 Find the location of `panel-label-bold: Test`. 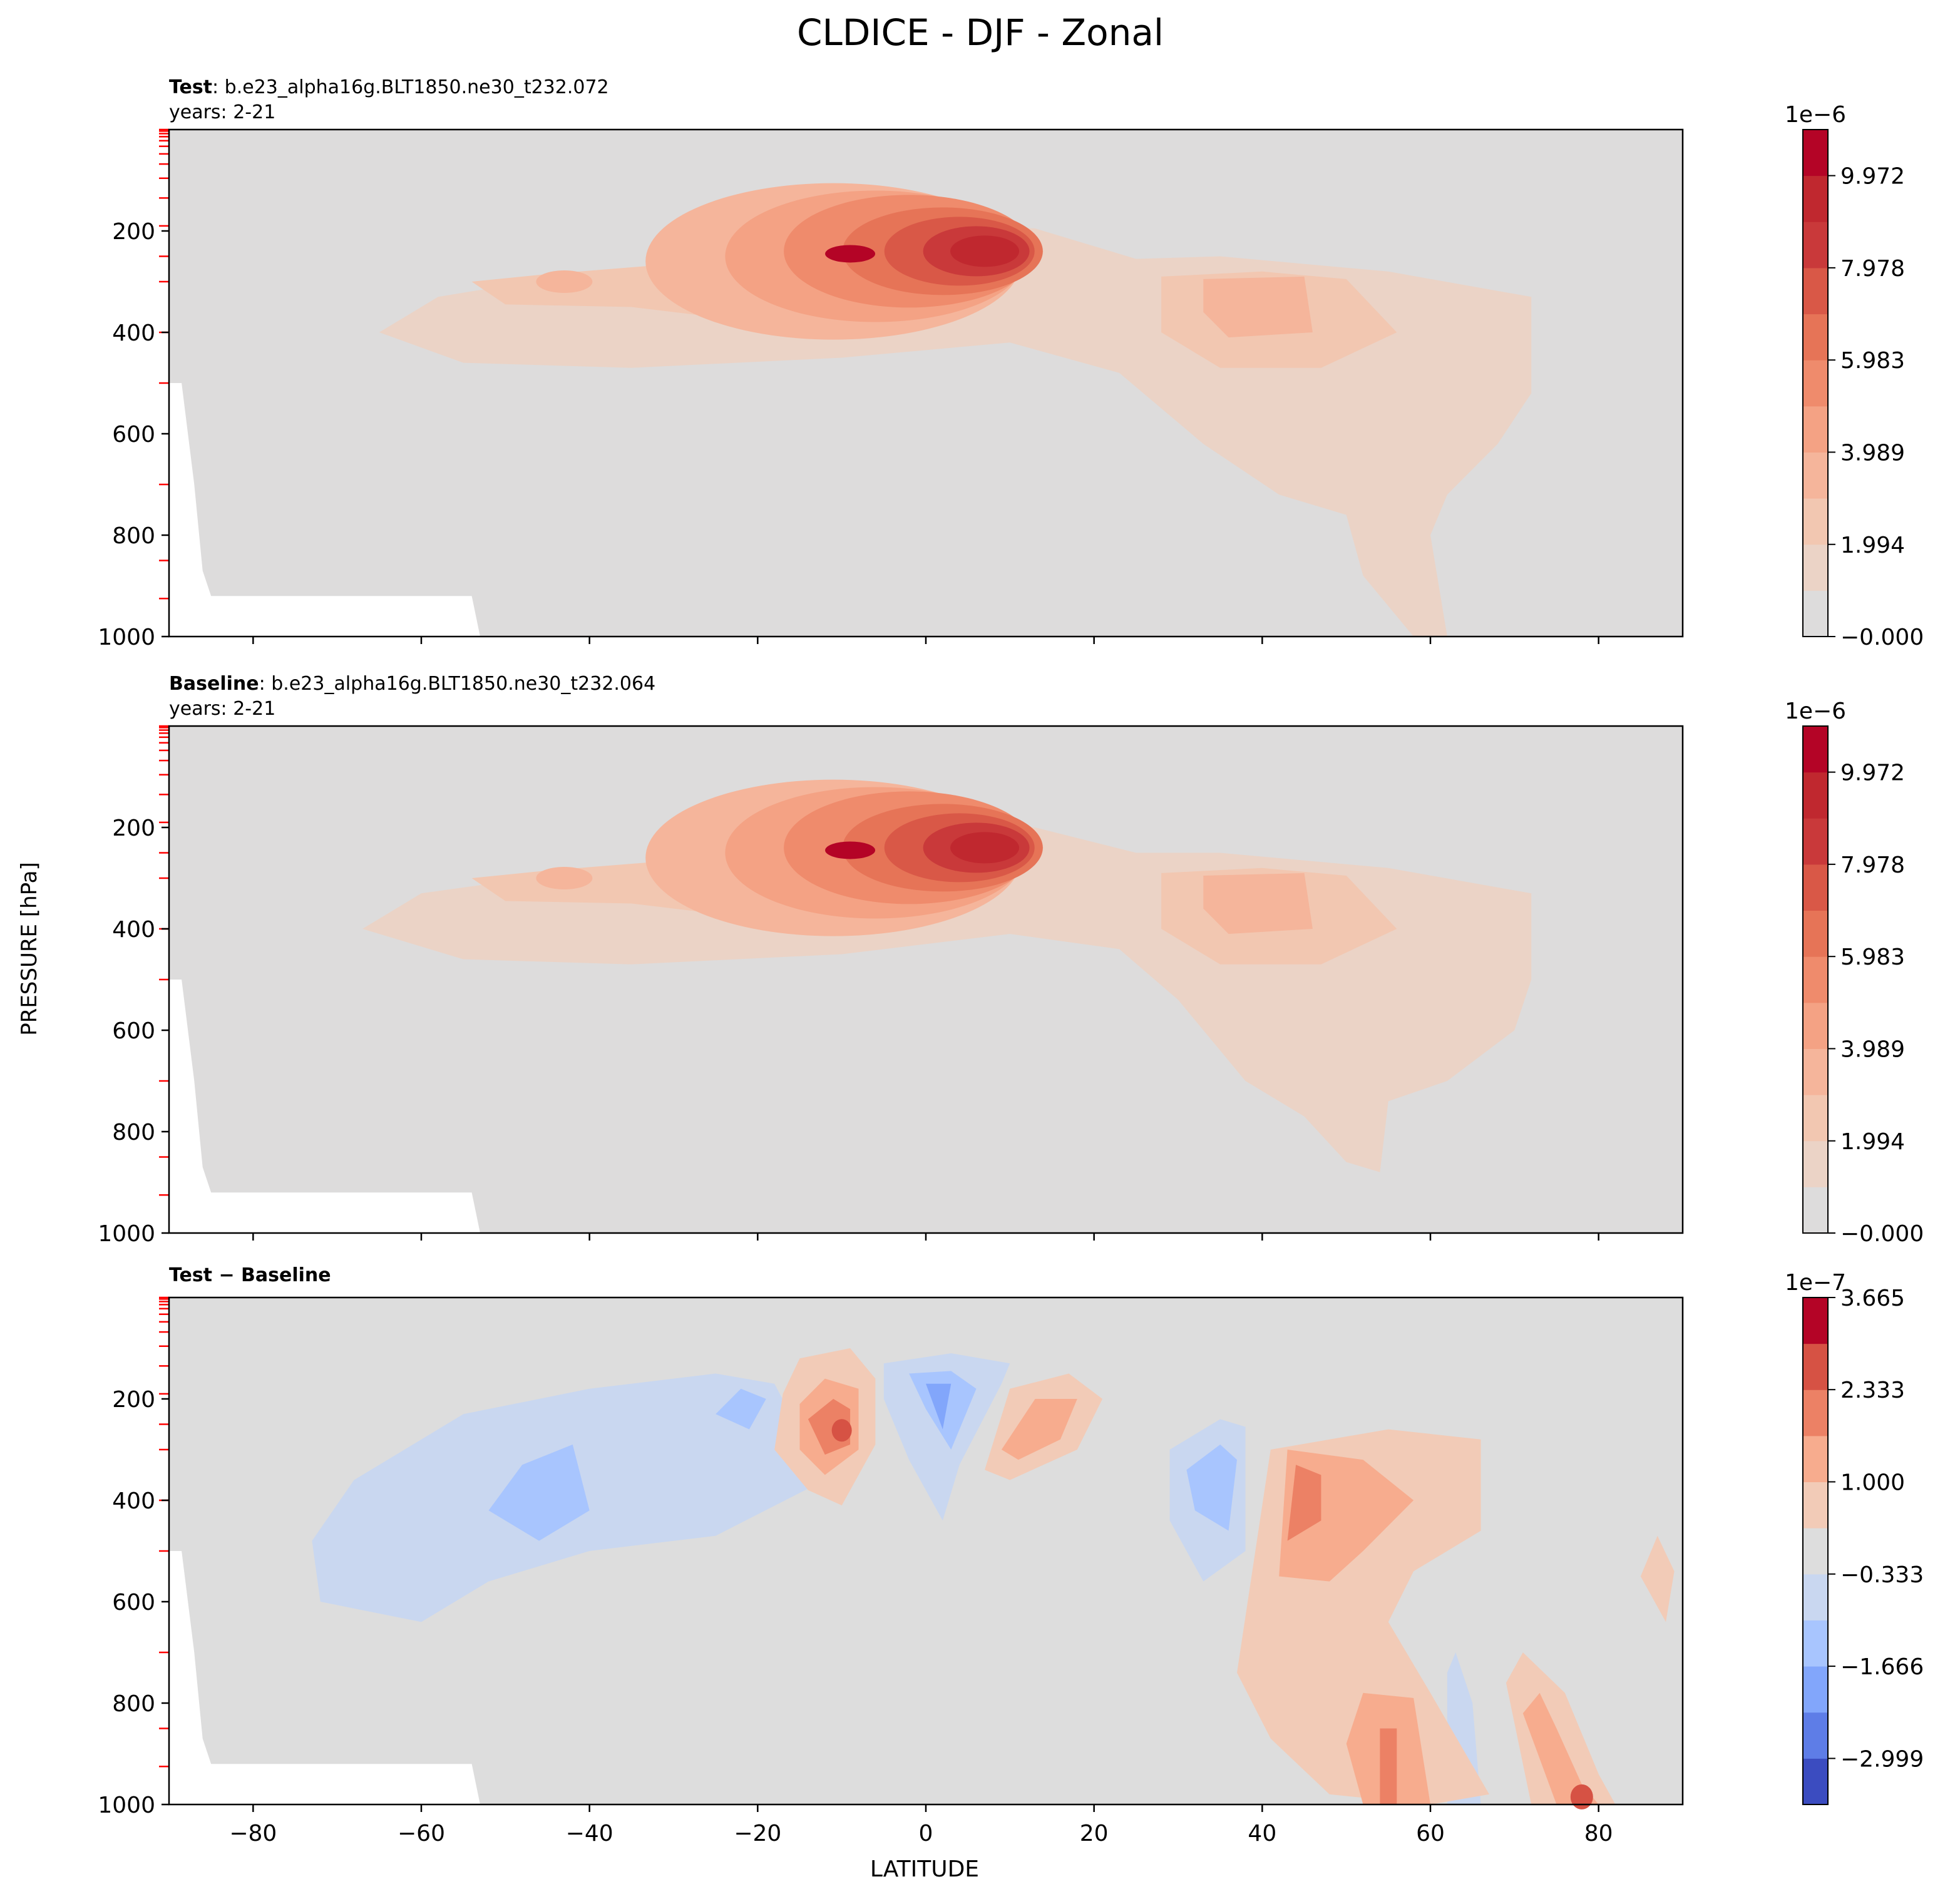

panel-label-bold: Test is located at coordinates (190, 87).